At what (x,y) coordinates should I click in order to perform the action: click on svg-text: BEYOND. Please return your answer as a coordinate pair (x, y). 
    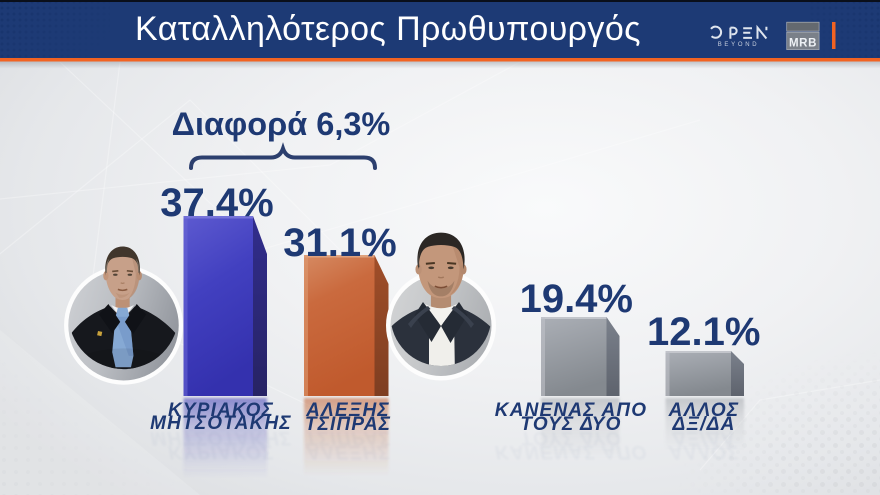
    Looking at the image, I should click on (739, 45).